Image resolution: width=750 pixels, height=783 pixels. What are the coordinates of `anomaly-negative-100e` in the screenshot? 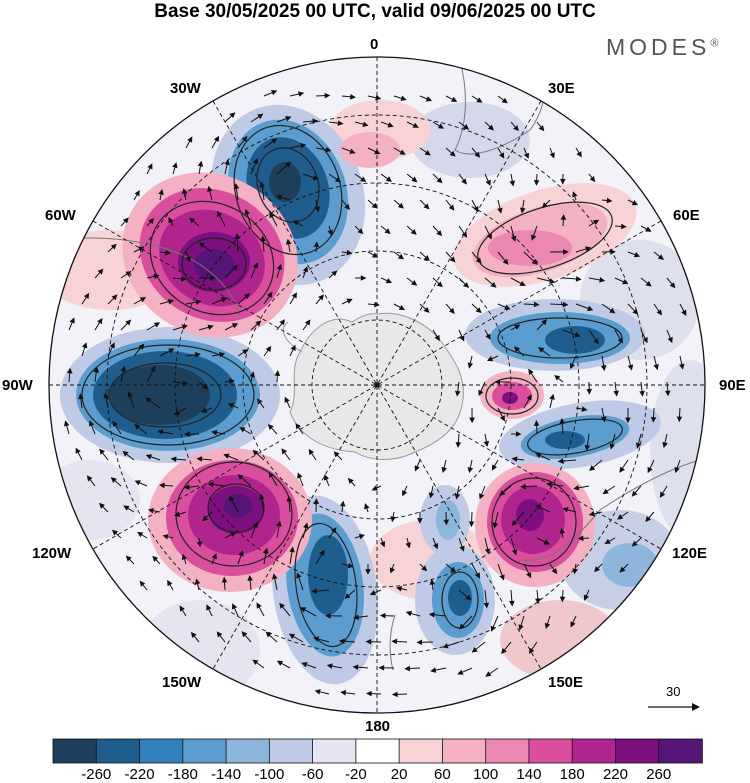 It's located at (580, 435).